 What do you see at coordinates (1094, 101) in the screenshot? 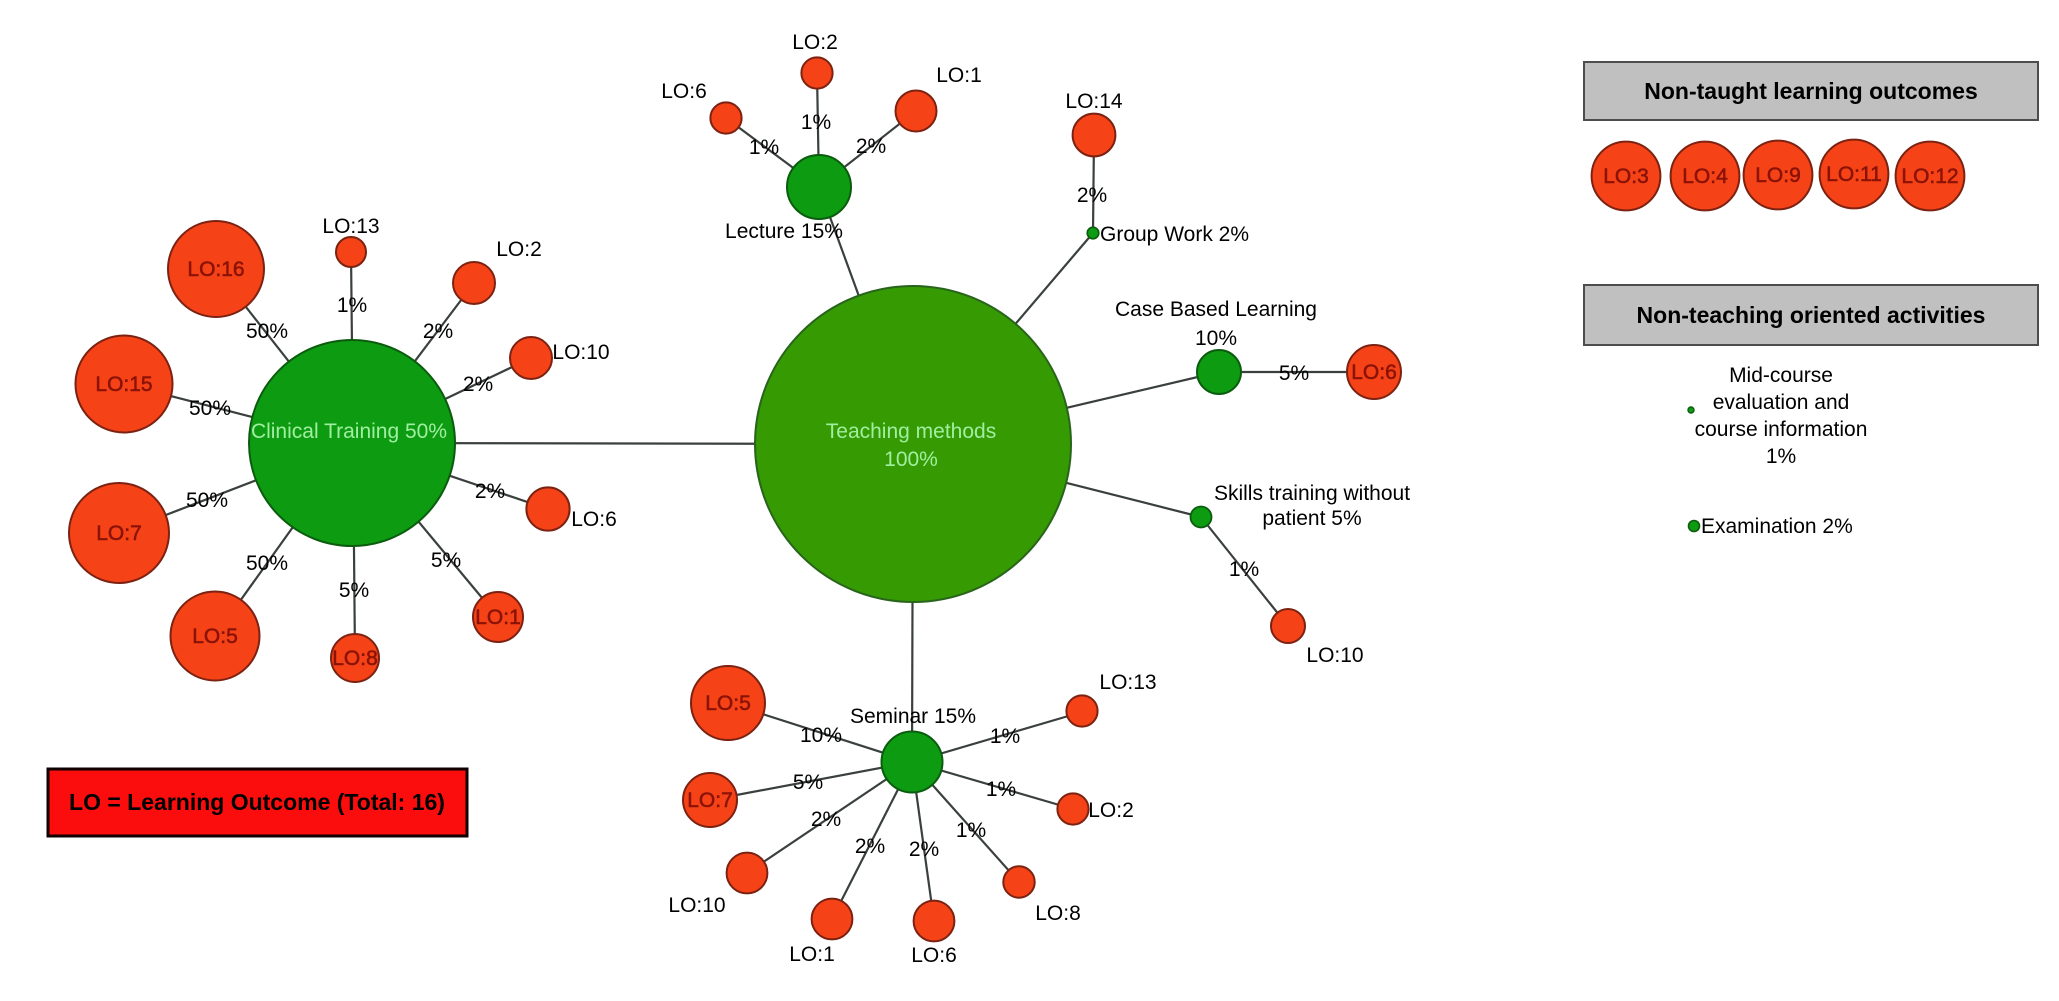
I see `svg-text: LO:14` at bounding box center [1094, 101].